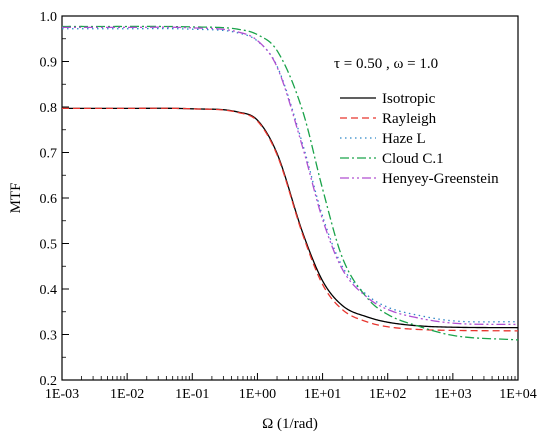 Image resolution: width=550 pixels, height=440 pixels. I want to click on y-tick-label: 0.8, so click(49, 108).